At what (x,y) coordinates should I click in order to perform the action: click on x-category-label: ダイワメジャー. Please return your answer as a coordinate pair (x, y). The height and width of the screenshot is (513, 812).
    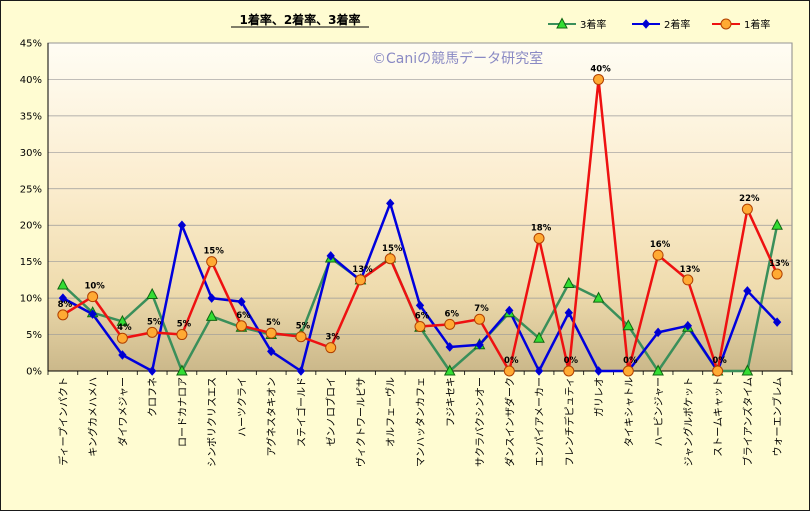
    Looking at the image, I should click on (122, 412).